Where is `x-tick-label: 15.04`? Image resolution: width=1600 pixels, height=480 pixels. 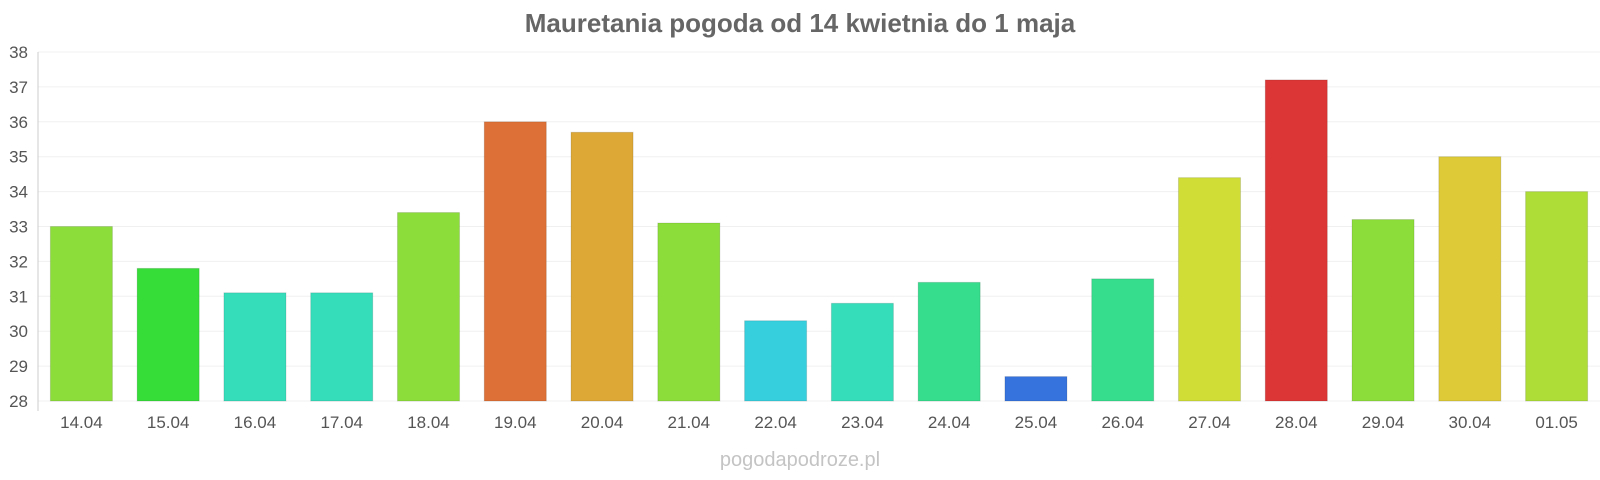 x-tick-label: 15.04 is located at coordinates (168, 422).